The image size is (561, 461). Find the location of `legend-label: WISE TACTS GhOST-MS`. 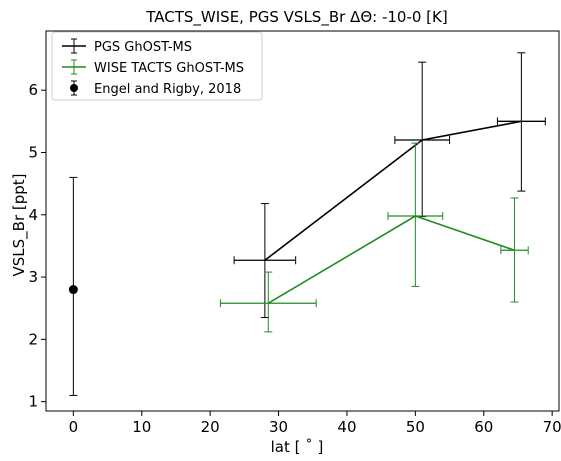

legend-label: WISE TACTS GhOST-MS is located at coordinates (169, 68).